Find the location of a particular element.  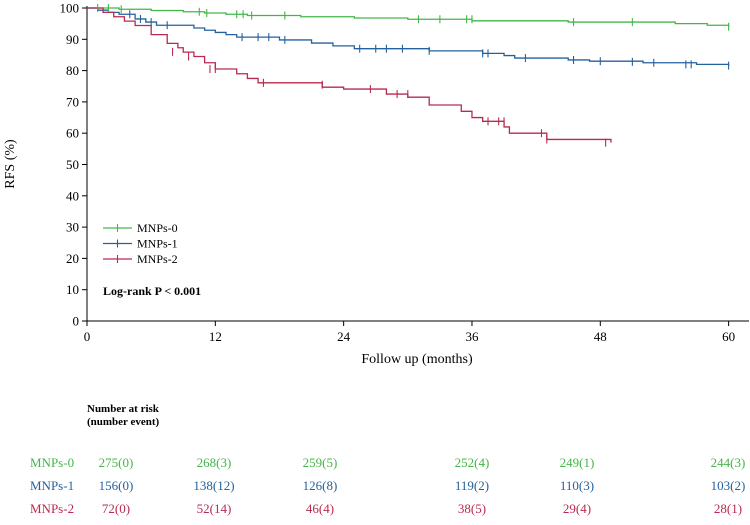

y-tick-label: 20 is located at coordinates (72, 258).